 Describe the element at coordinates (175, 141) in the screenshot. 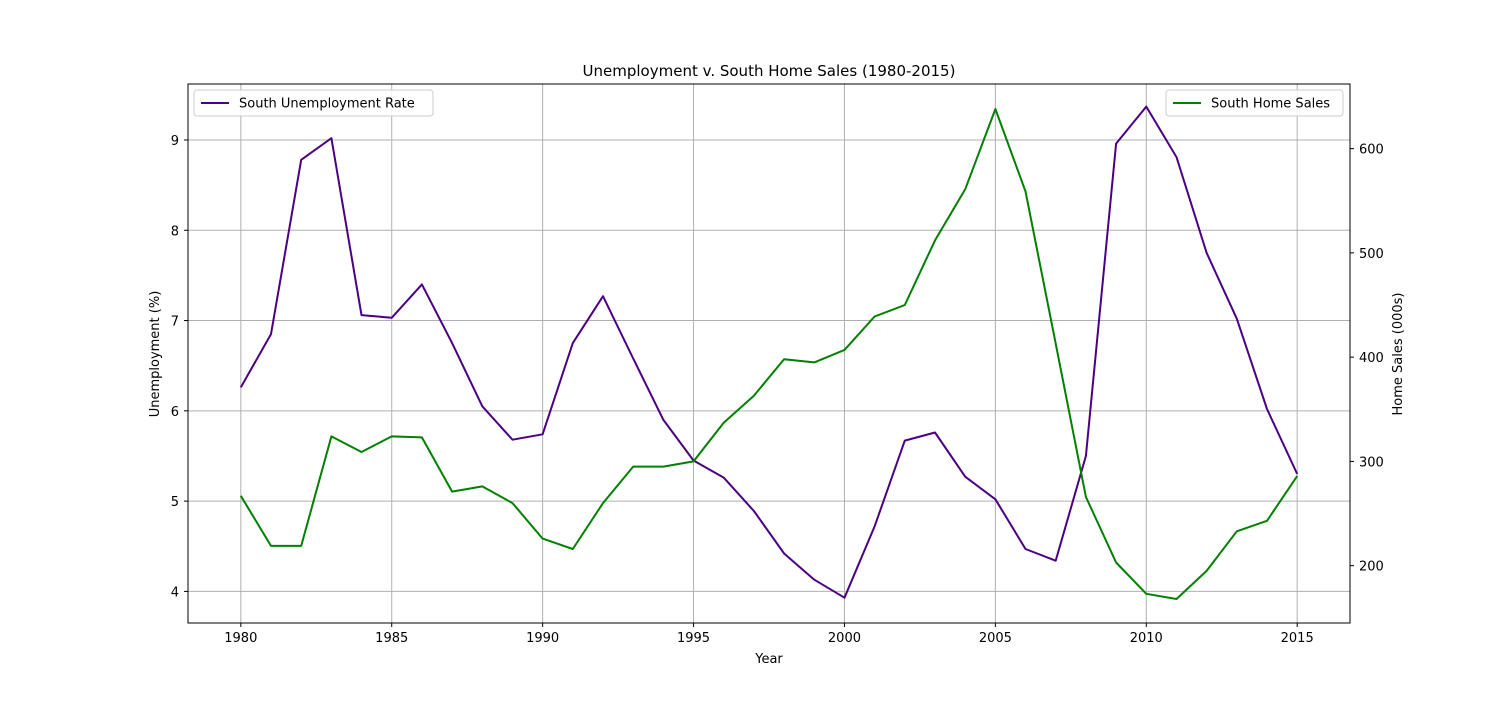

I see `y-tick-label-9: 9` at that location.